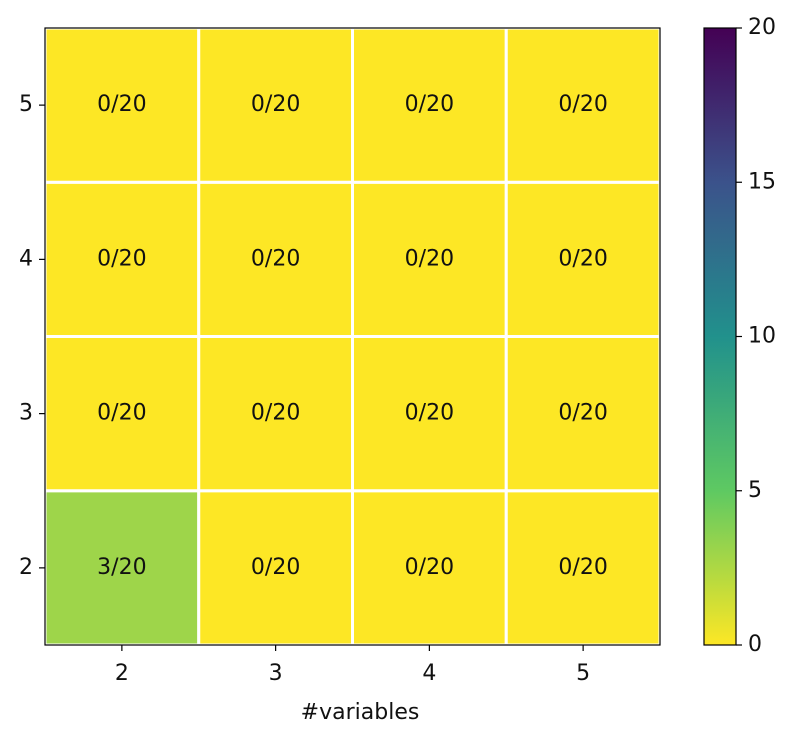  I want to click on colorbar-tick-label: 20, so click(762, 27).